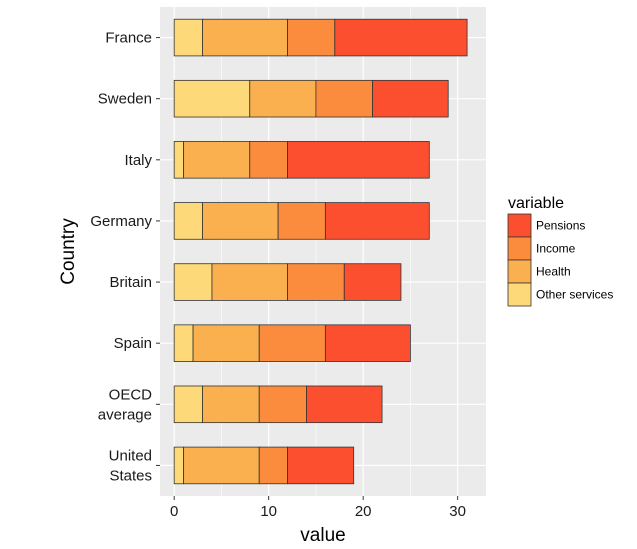 The width and height of the screenshot is (637, 549). Describe the element at coordinates (174, 511) in the screenshot. I see `x-tick-label: 0` at that location.